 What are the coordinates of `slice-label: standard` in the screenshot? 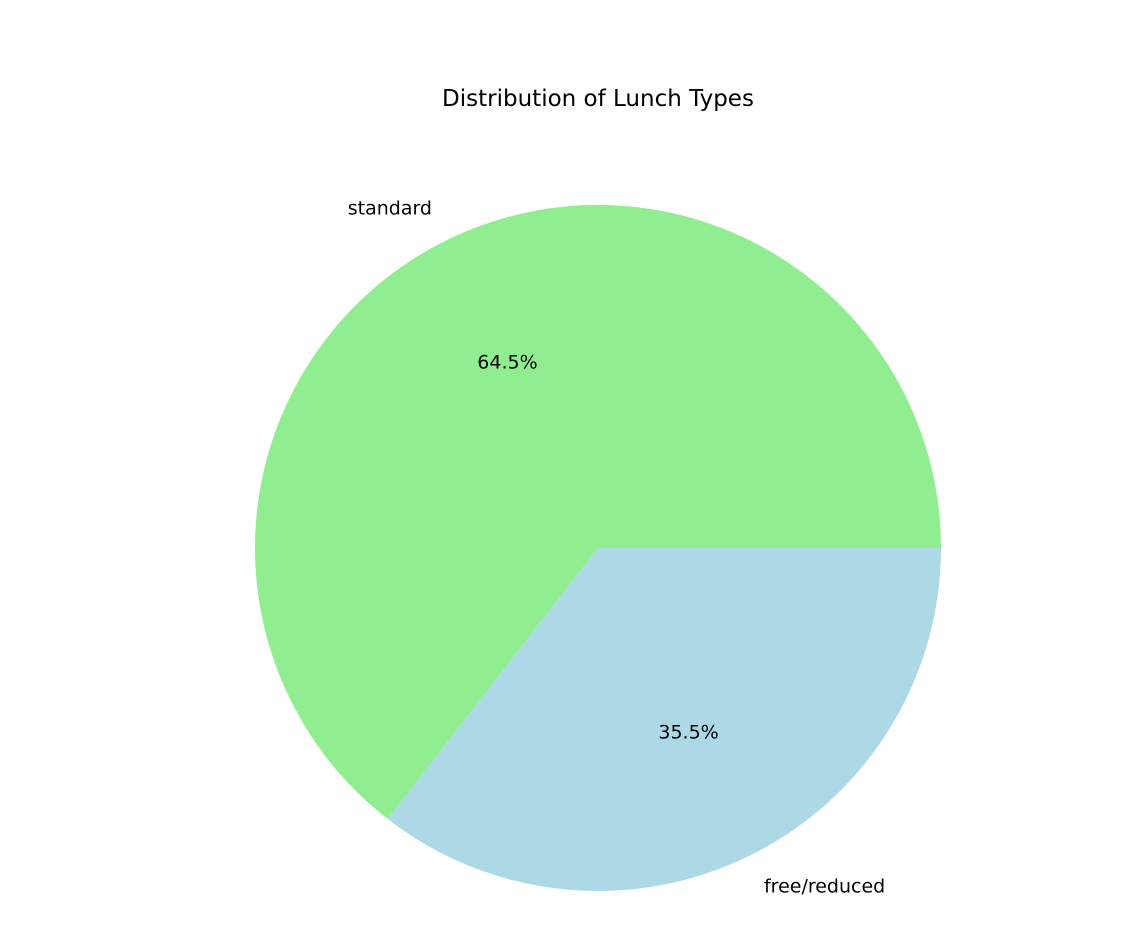 It's located at (390, 209).